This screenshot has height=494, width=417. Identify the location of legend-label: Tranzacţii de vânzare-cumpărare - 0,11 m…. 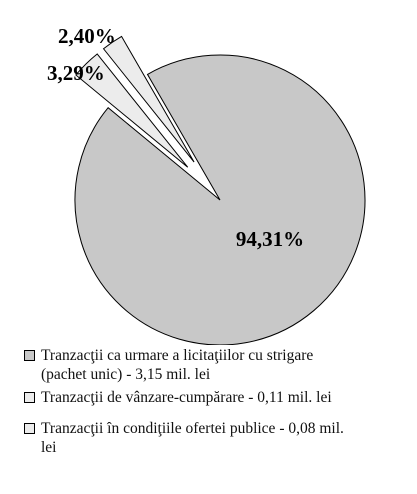
(186, 397).